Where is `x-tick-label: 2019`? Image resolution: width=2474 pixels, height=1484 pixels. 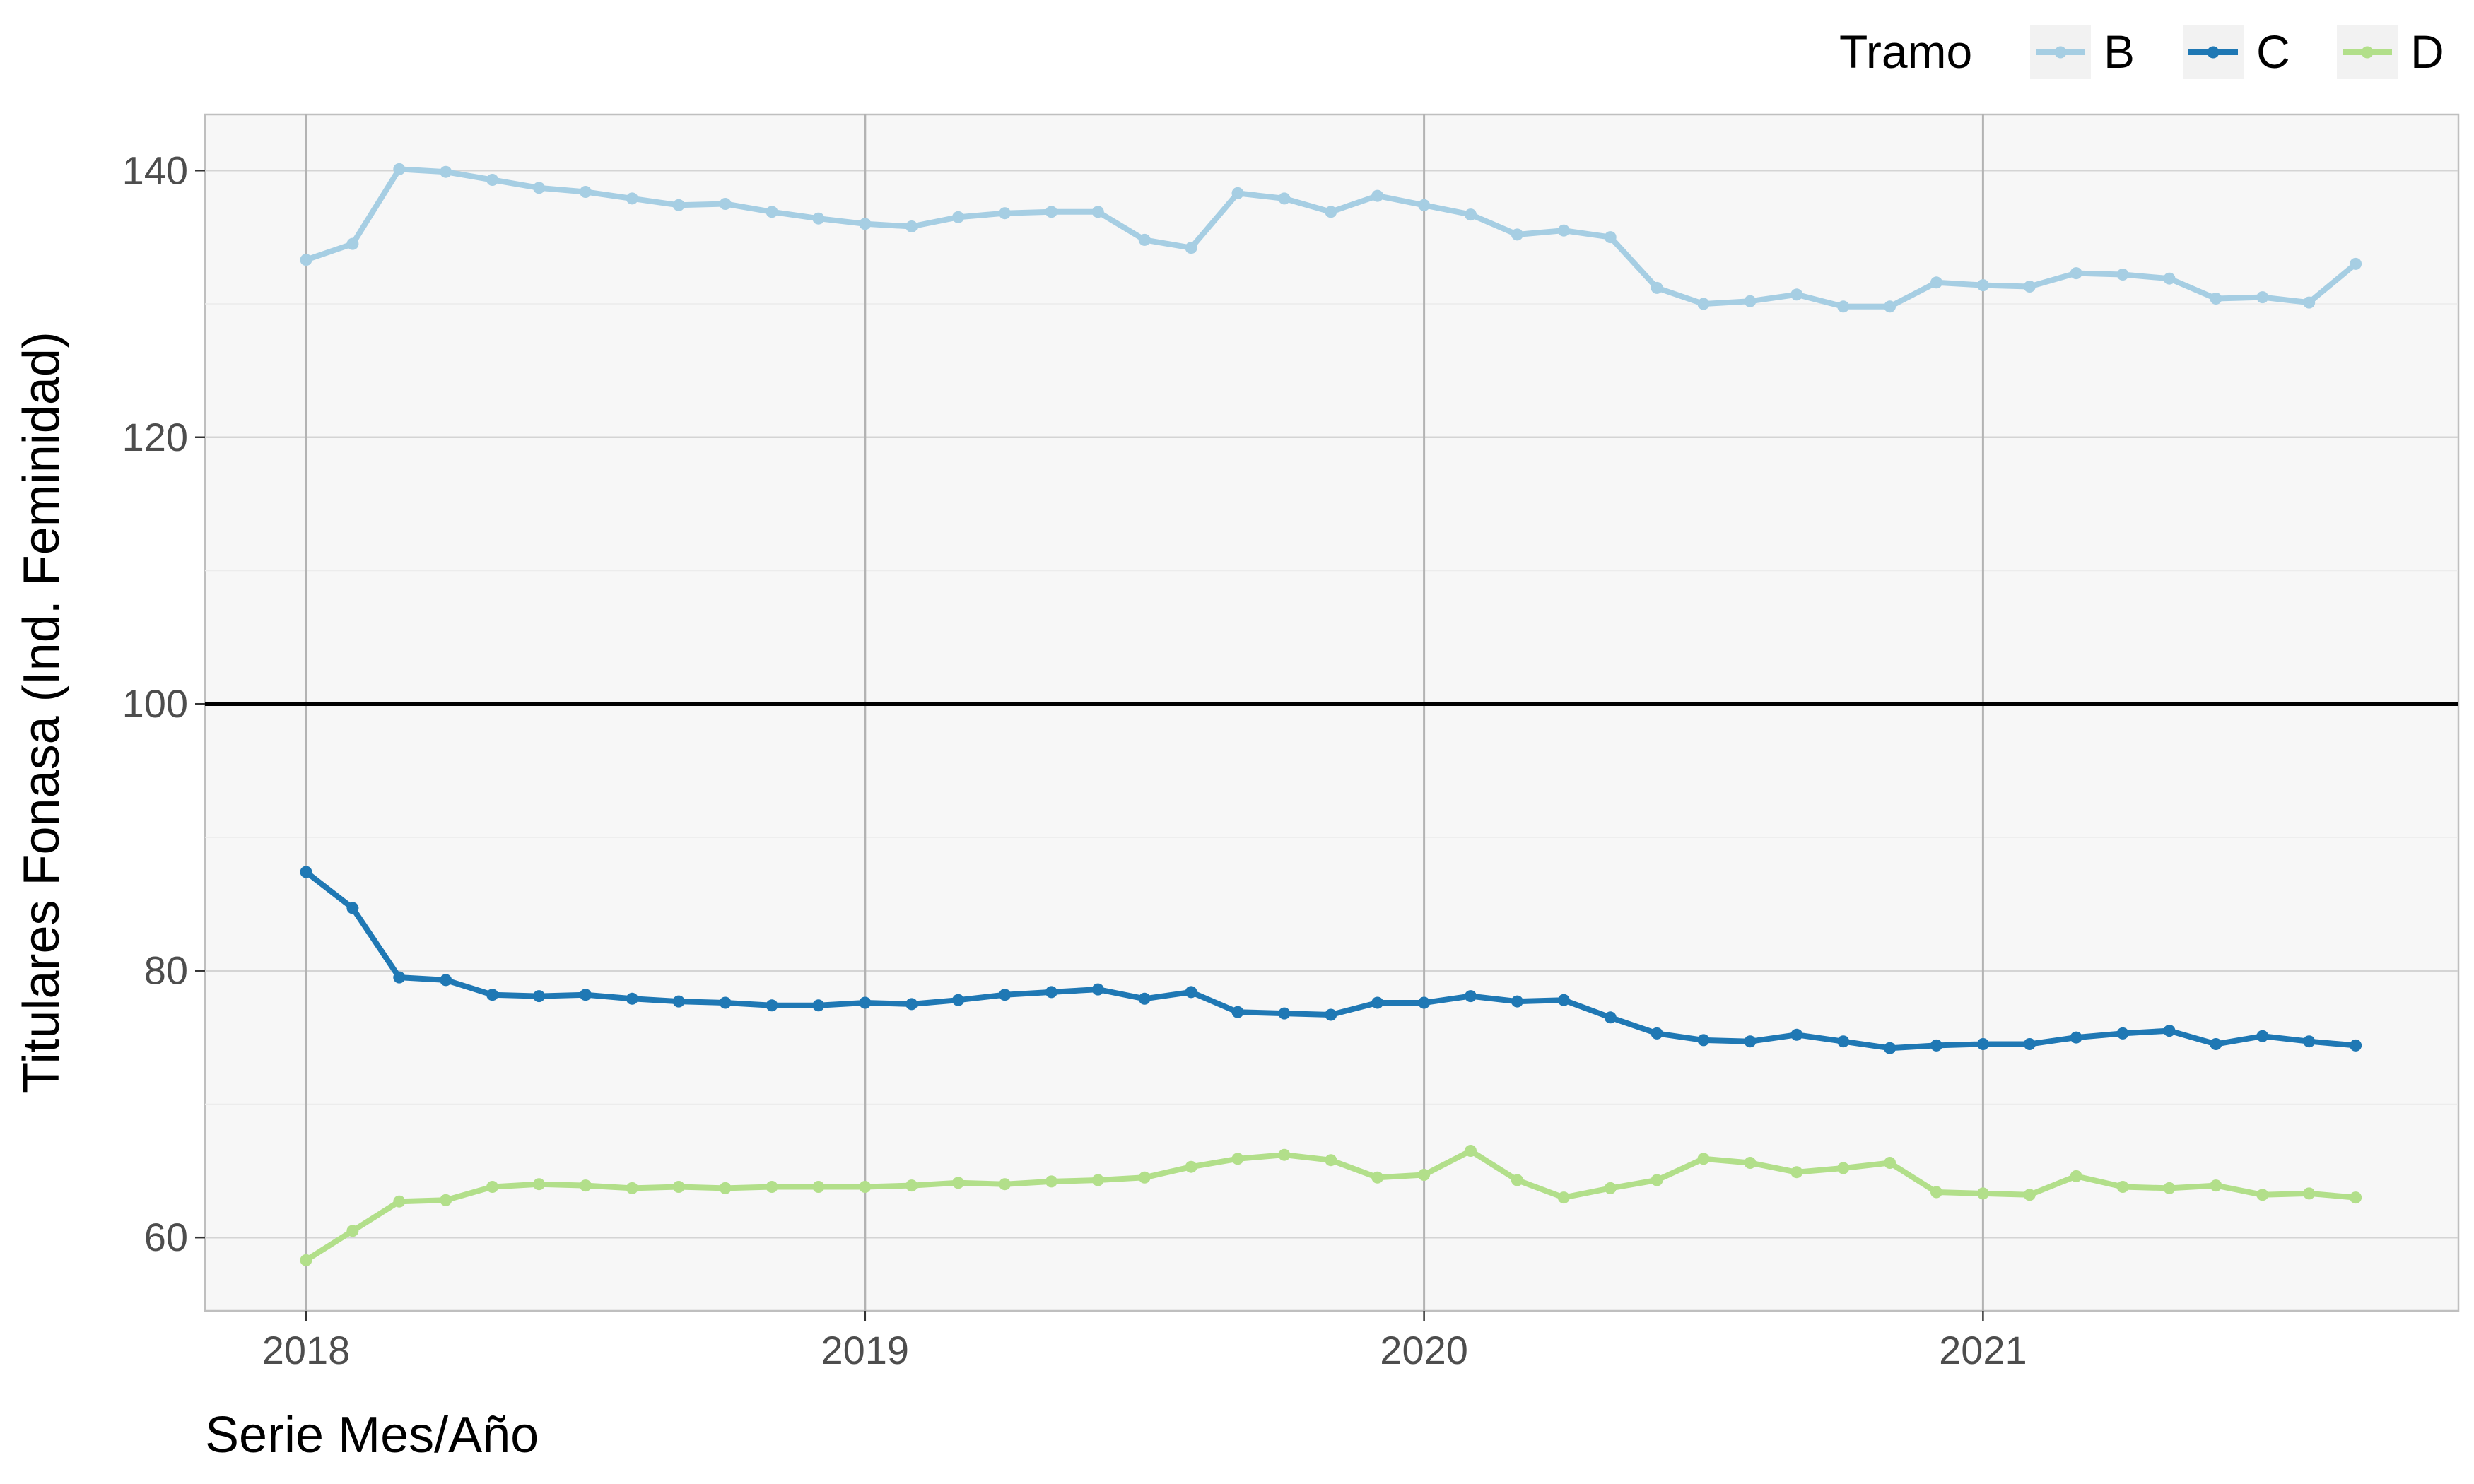 x-tick-label: 2019 is located at coordinates (866, 1350).